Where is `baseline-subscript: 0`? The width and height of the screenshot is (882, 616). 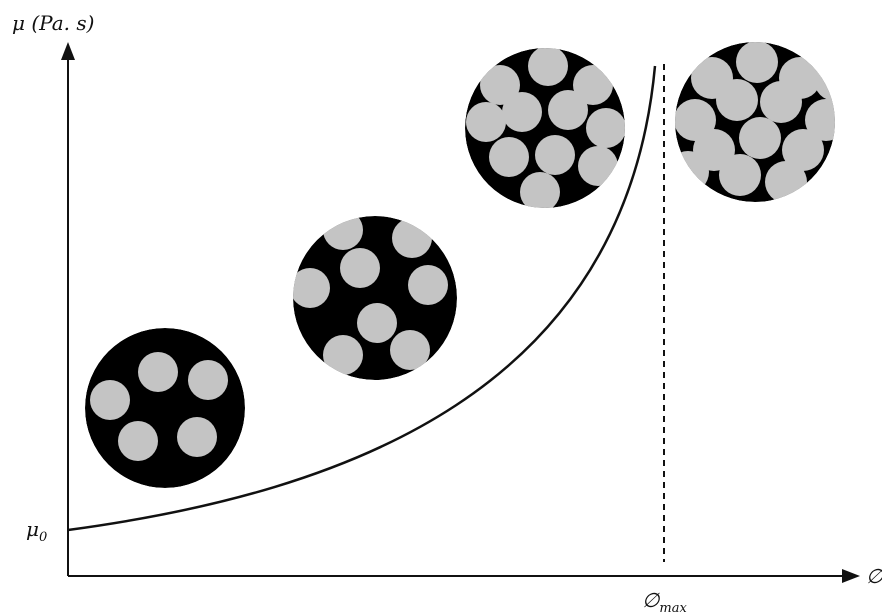 baseline-subscript: 0 is located at coordinates (43, 537).